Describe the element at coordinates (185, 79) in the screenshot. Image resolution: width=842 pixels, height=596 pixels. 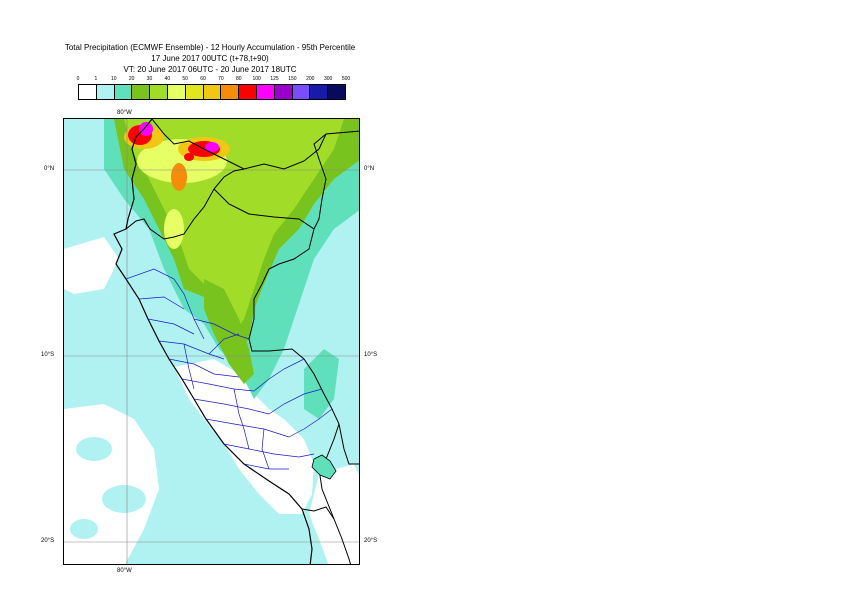
I see `legend-tick-label: 50` at that location.